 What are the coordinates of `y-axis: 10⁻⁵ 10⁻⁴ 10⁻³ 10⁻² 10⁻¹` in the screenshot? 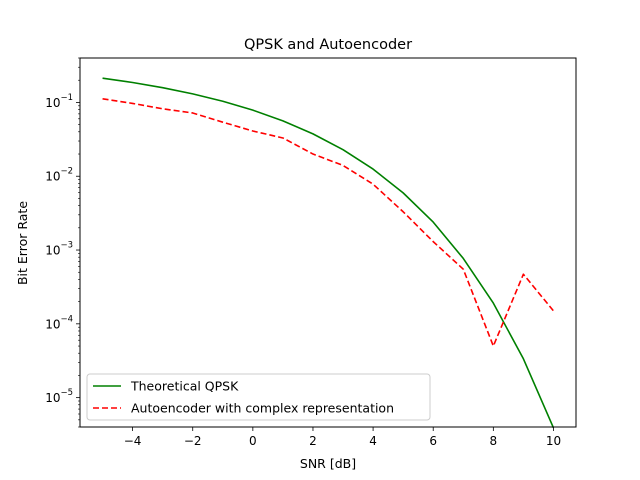 It's located at (62, 242).